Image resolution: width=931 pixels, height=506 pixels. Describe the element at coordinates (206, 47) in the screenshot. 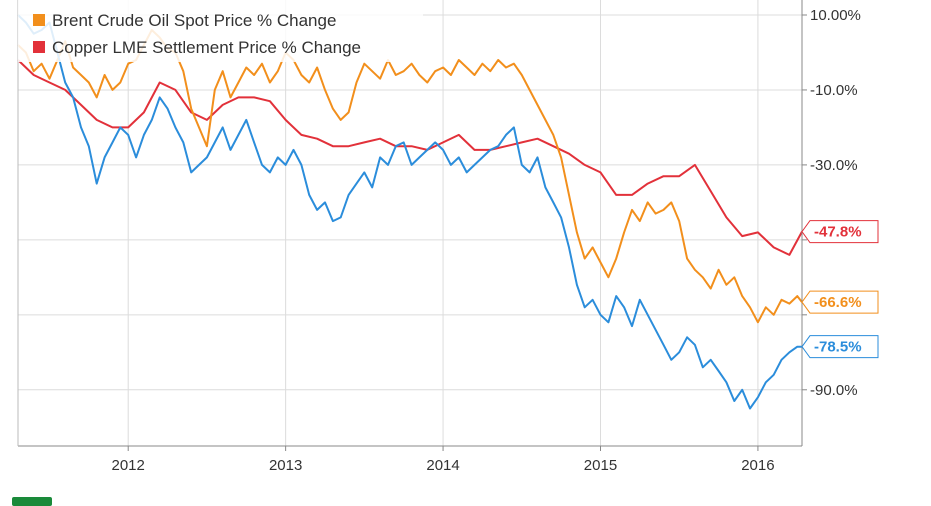

I see `legend-label-copper: Copper LME Settlement Price % Change` at that location.